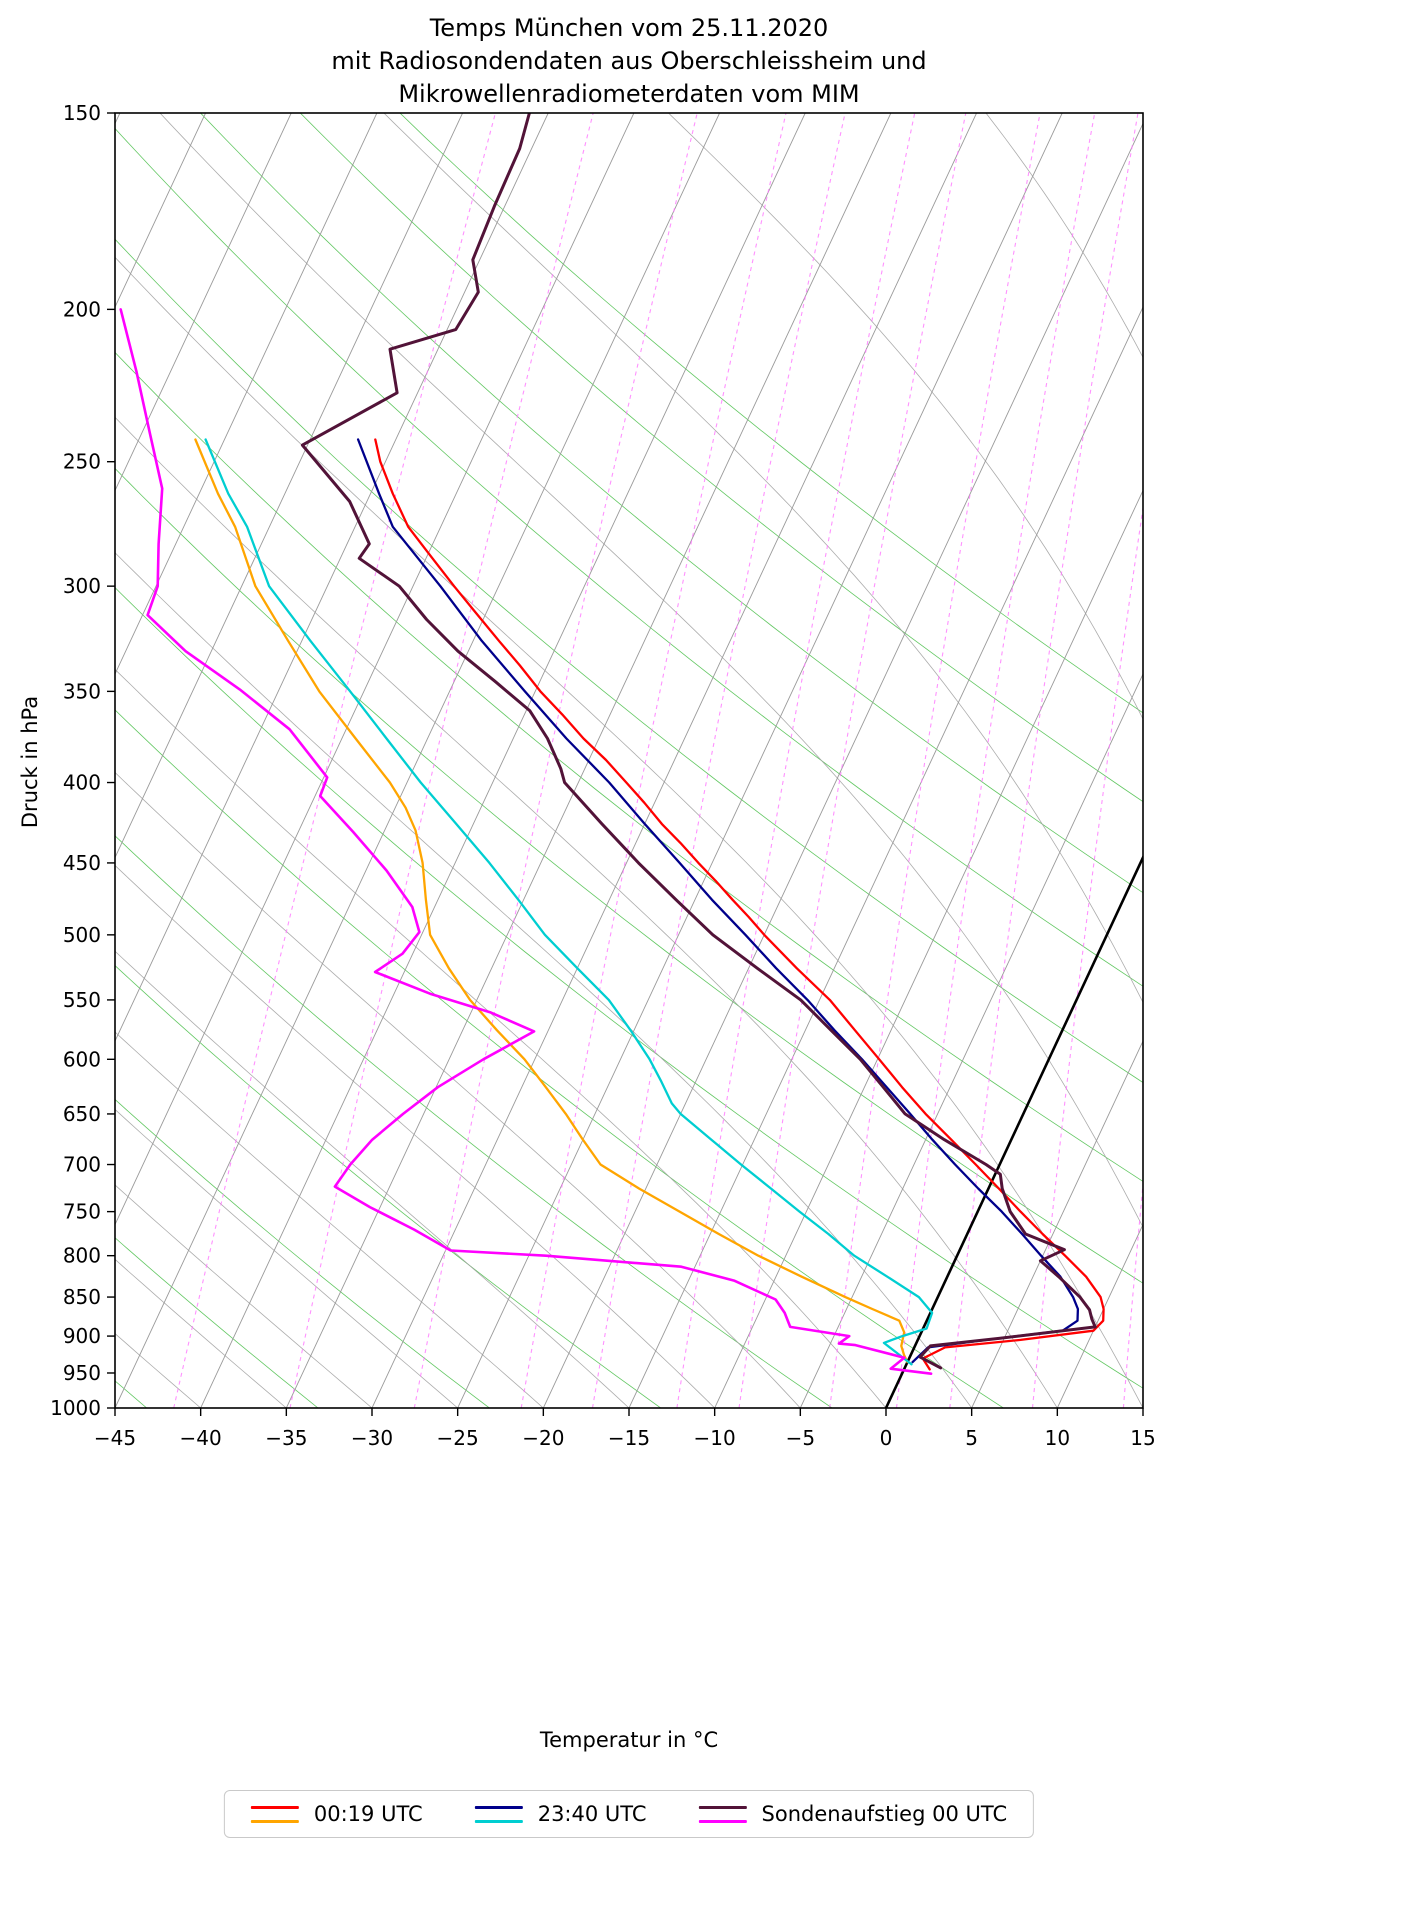 The height and width of the screenshot is (1907, 1427). What do you see at coordinates (82, 691) in the screenshot?
I see `y-tick-label: 350` at bounding box center [82, 691].